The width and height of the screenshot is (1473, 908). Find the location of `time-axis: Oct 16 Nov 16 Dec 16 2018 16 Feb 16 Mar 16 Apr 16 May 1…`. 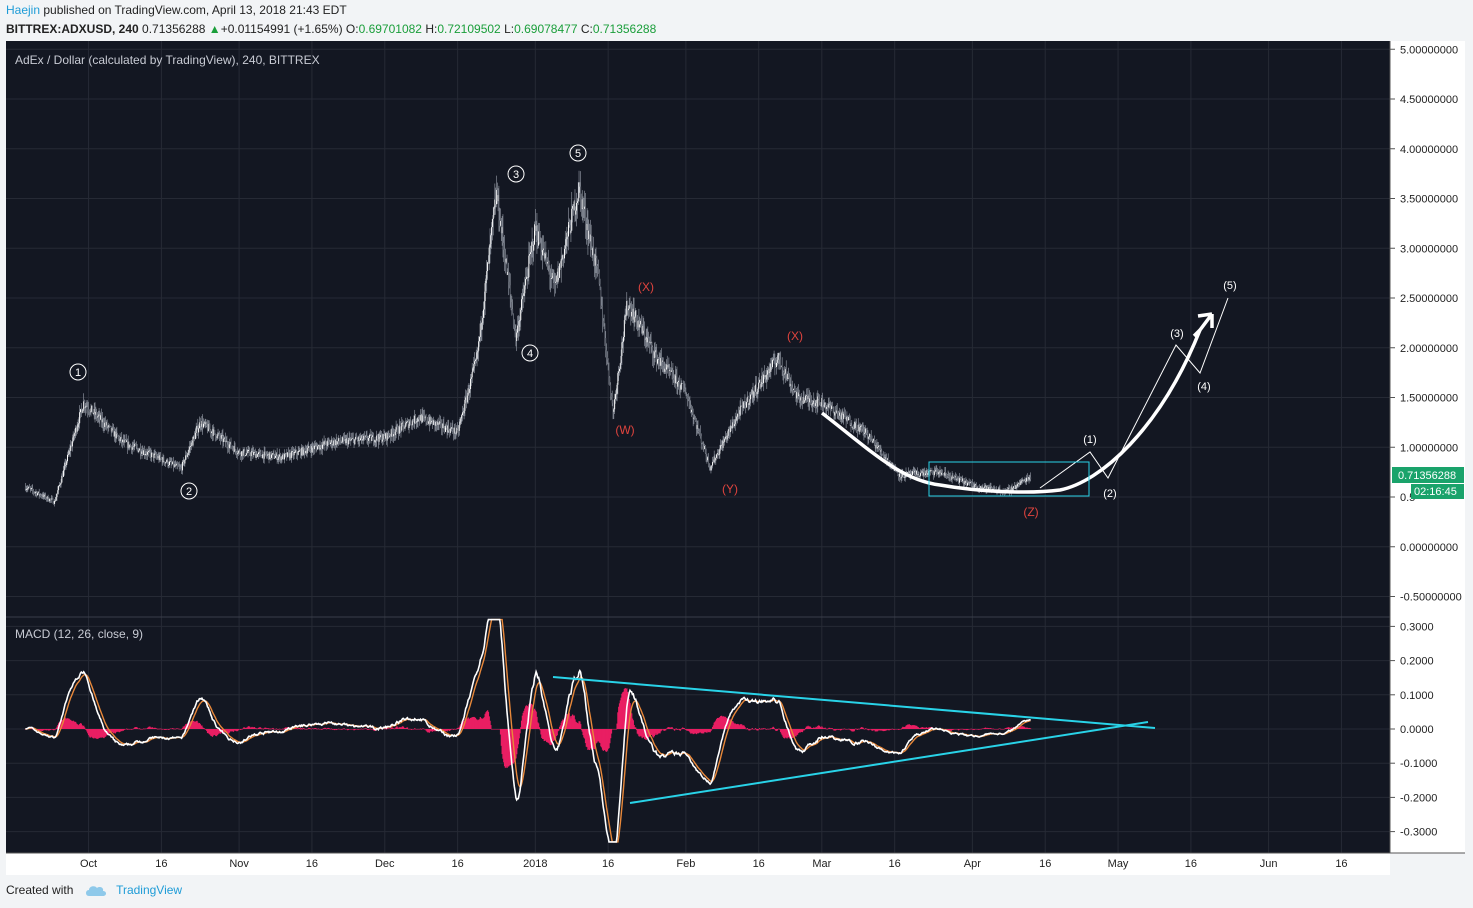

time-axis: Oct 16 Nov 16 Dec 16 2018 16 Feb 16 Mar 16 Apr 16 May 1… is located at coordinates (735, 861).